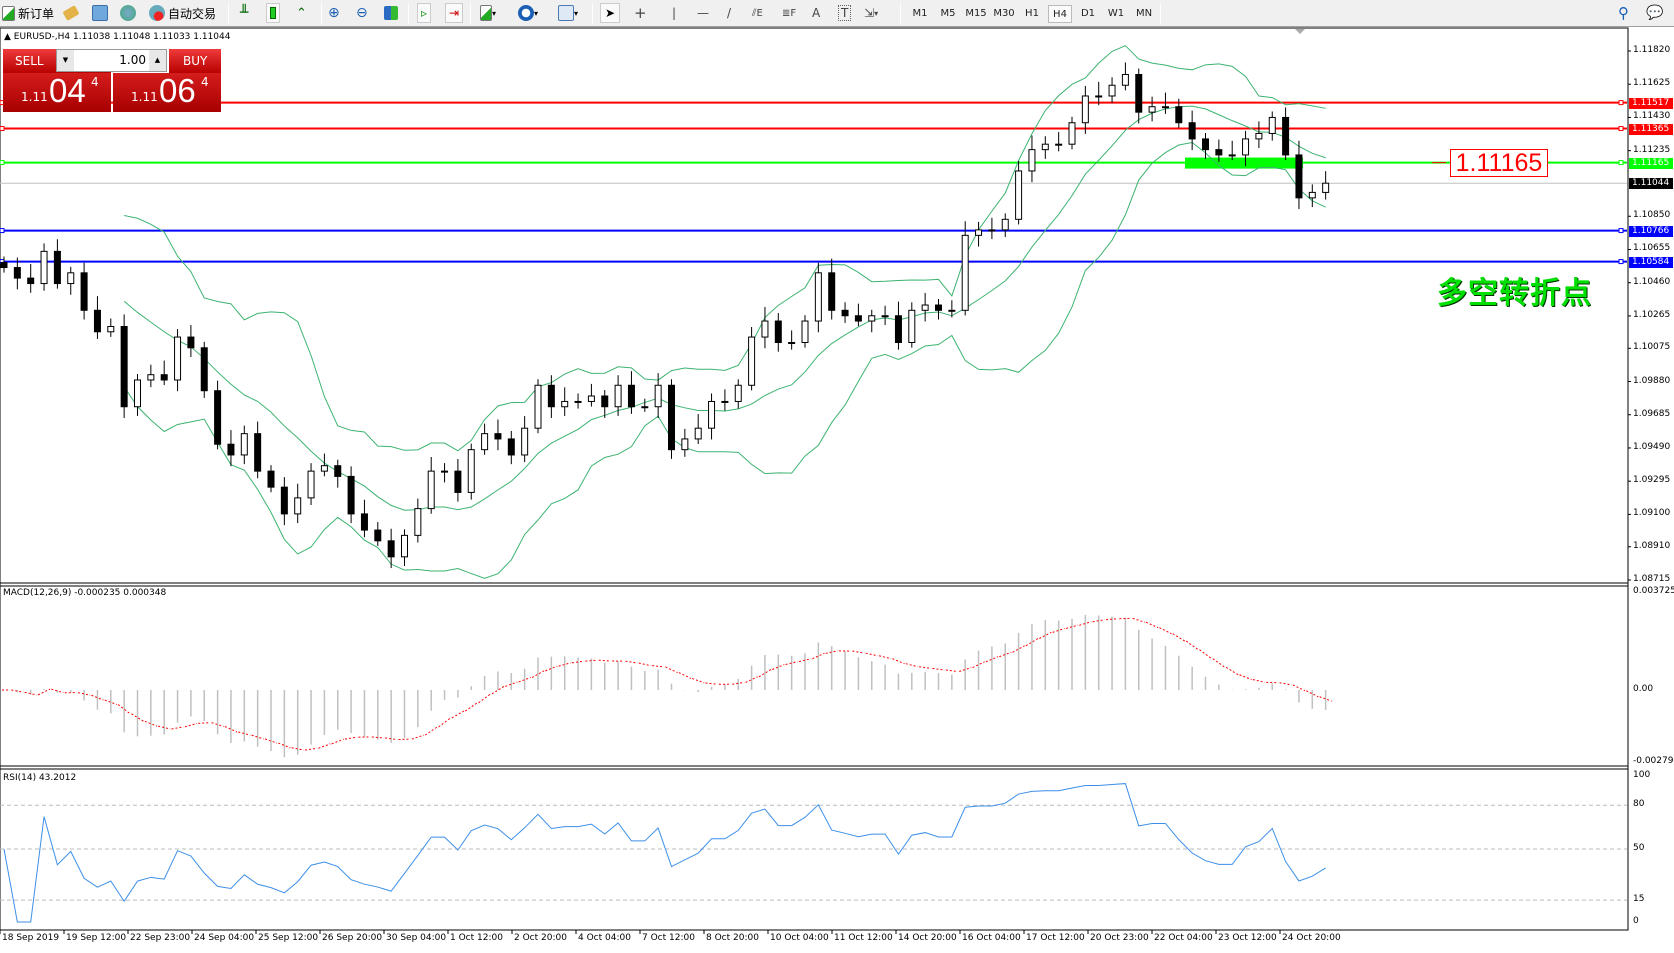 Image resolution: width=1674 pixels, height=953 pixels. Describe the element at coordinates (28, 13) in the screenshot. I see `new-order-button: 新订单` at that location.